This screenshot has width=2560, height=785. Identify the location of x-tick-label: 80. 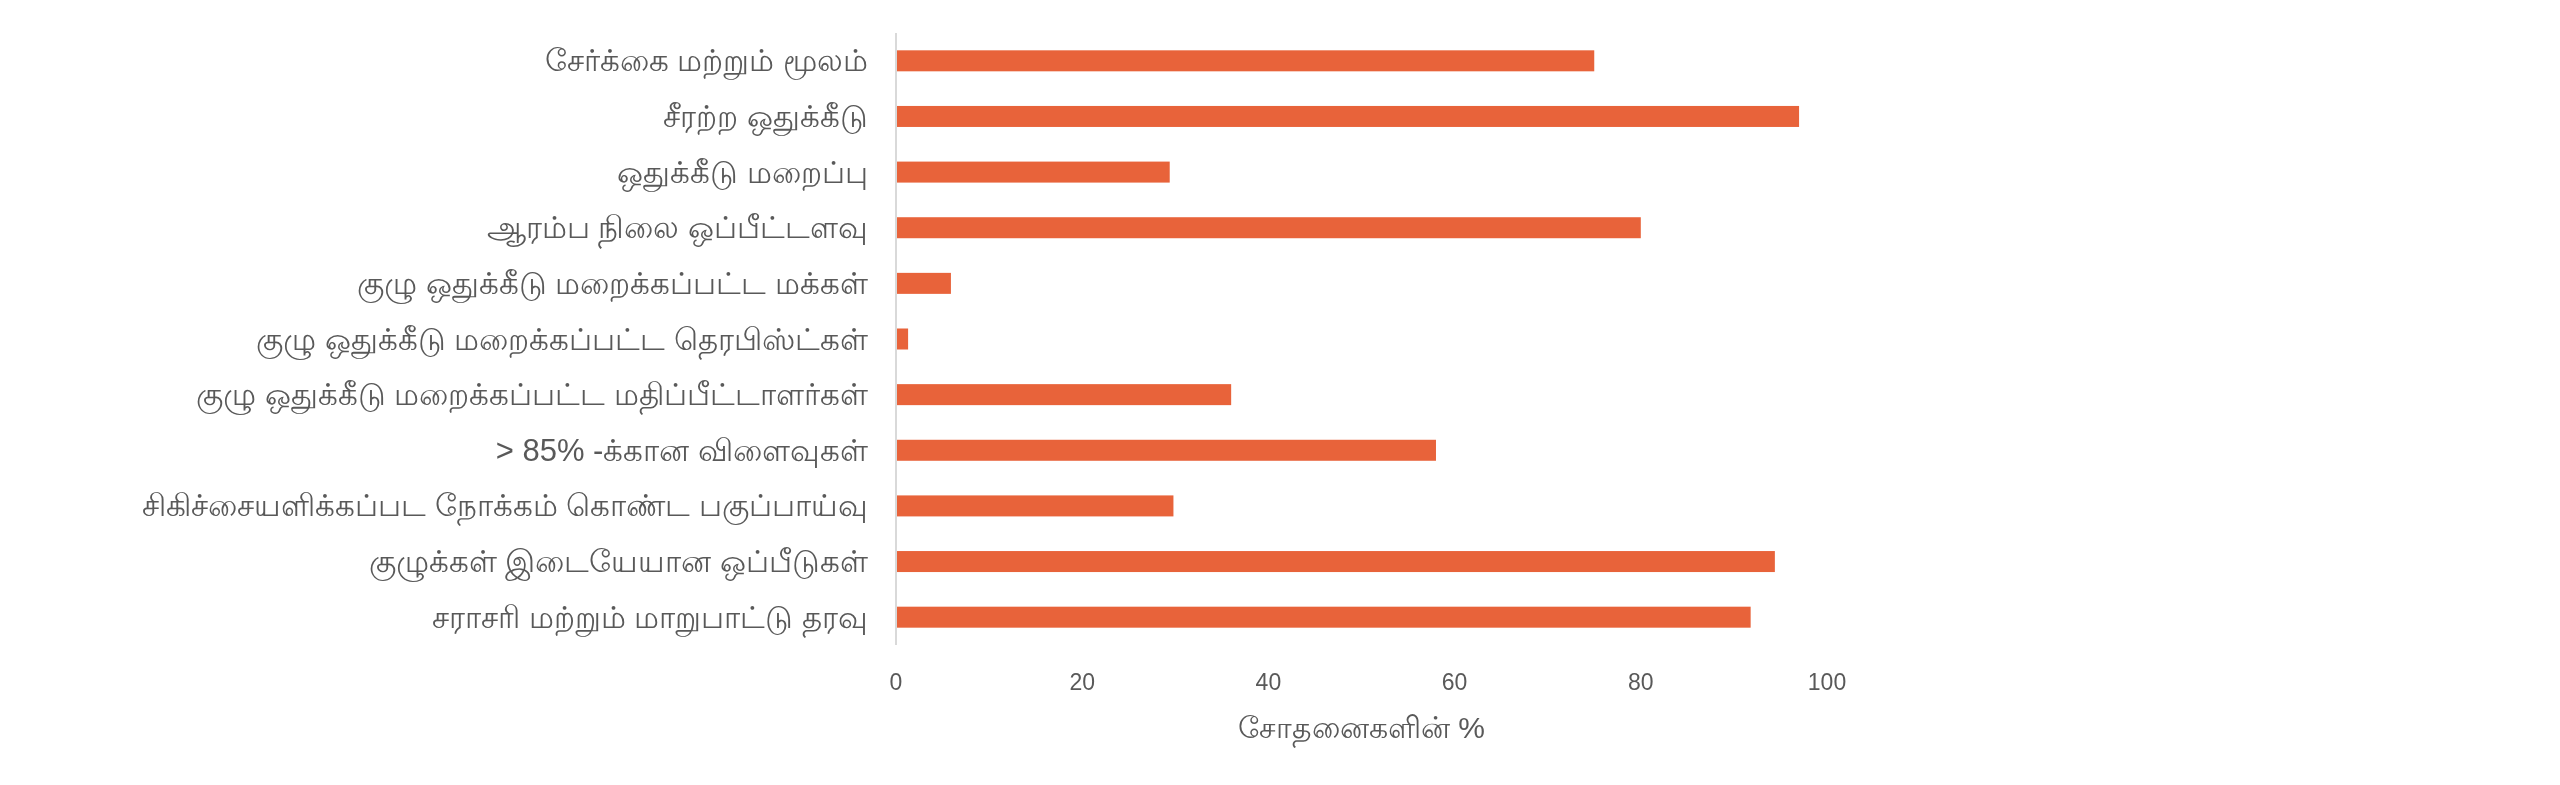
(1641, 682).